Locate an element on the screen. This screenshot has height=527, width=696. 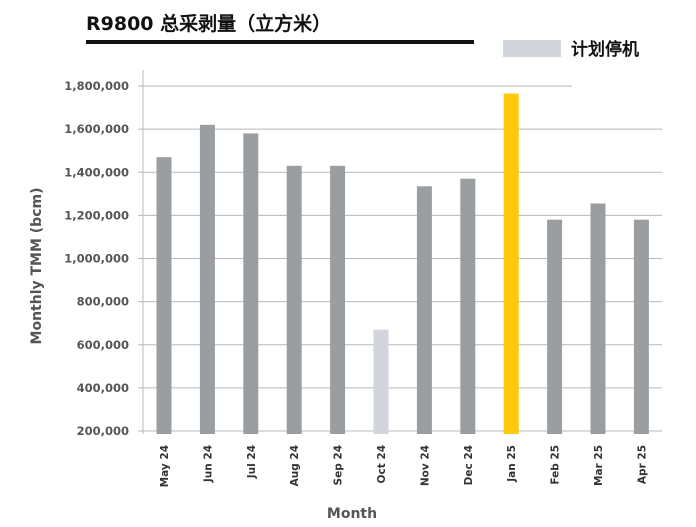
legend-label-planned-shutdown: 计划停机 is located at coordinates (605, 49).